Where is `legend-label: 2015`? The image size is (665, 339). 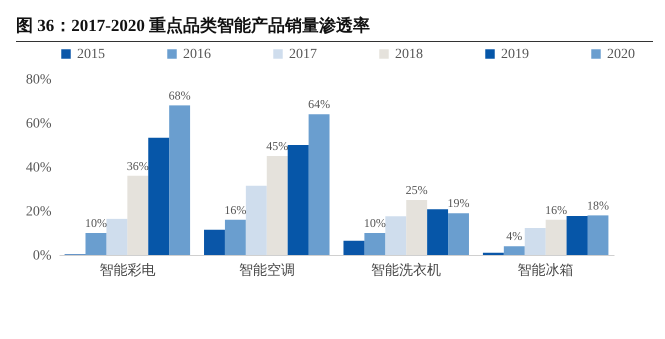
legend-label: 2015 is located at coordinates (91, 54).